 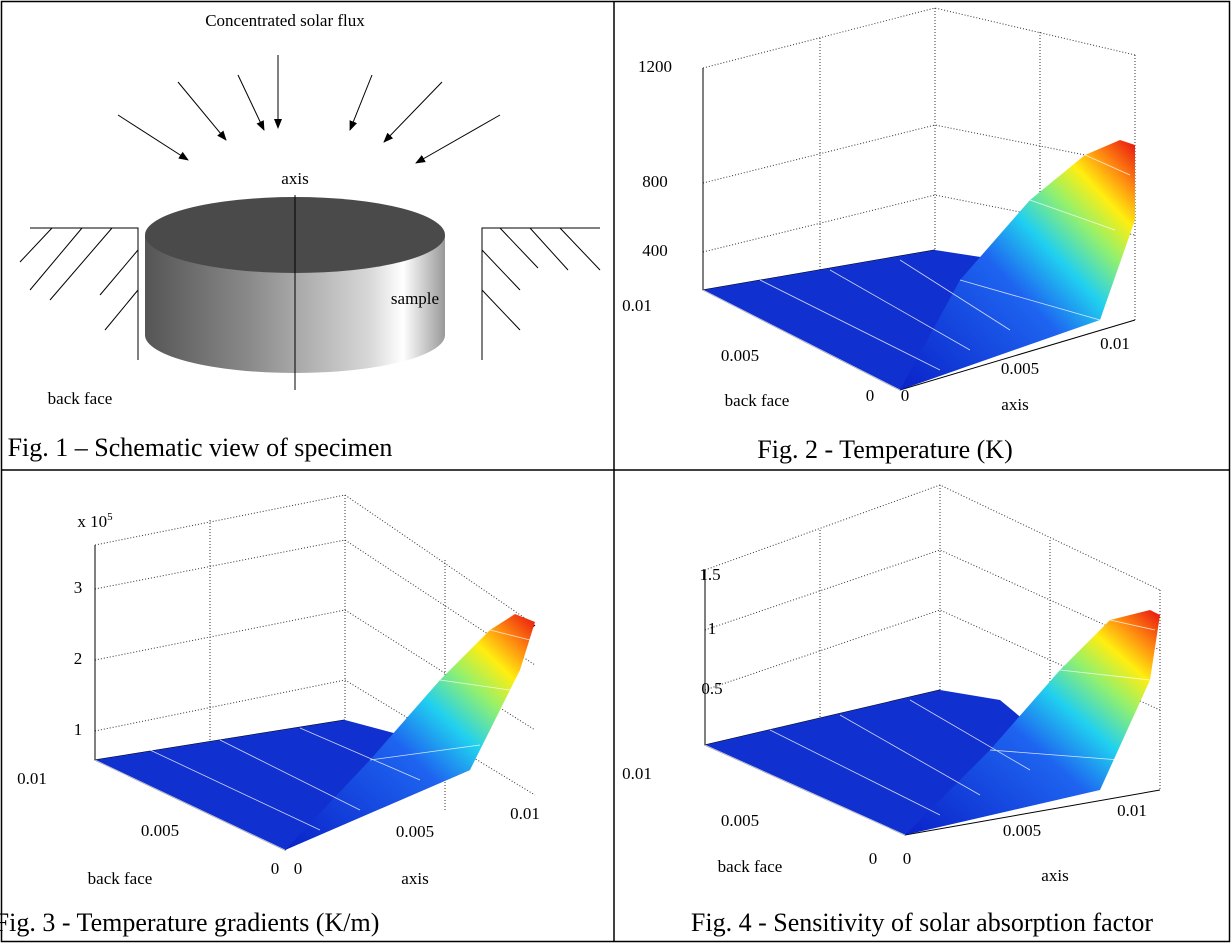 What do you see at coordinates (711, 688) in the screenshot?
I see `z-tick-label: 0.5` at bounding box center [711, 688].